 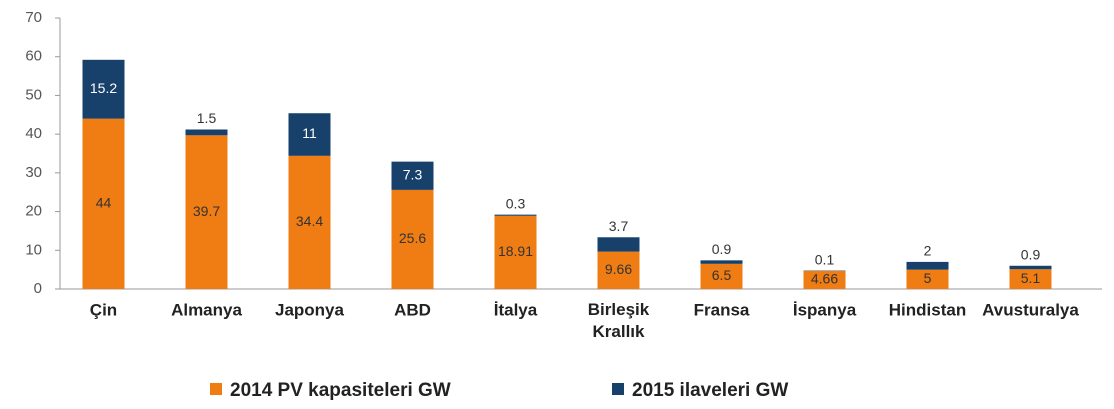 I want to click on x-tick-label: Avusturalya, so click(x=1030, y=309).